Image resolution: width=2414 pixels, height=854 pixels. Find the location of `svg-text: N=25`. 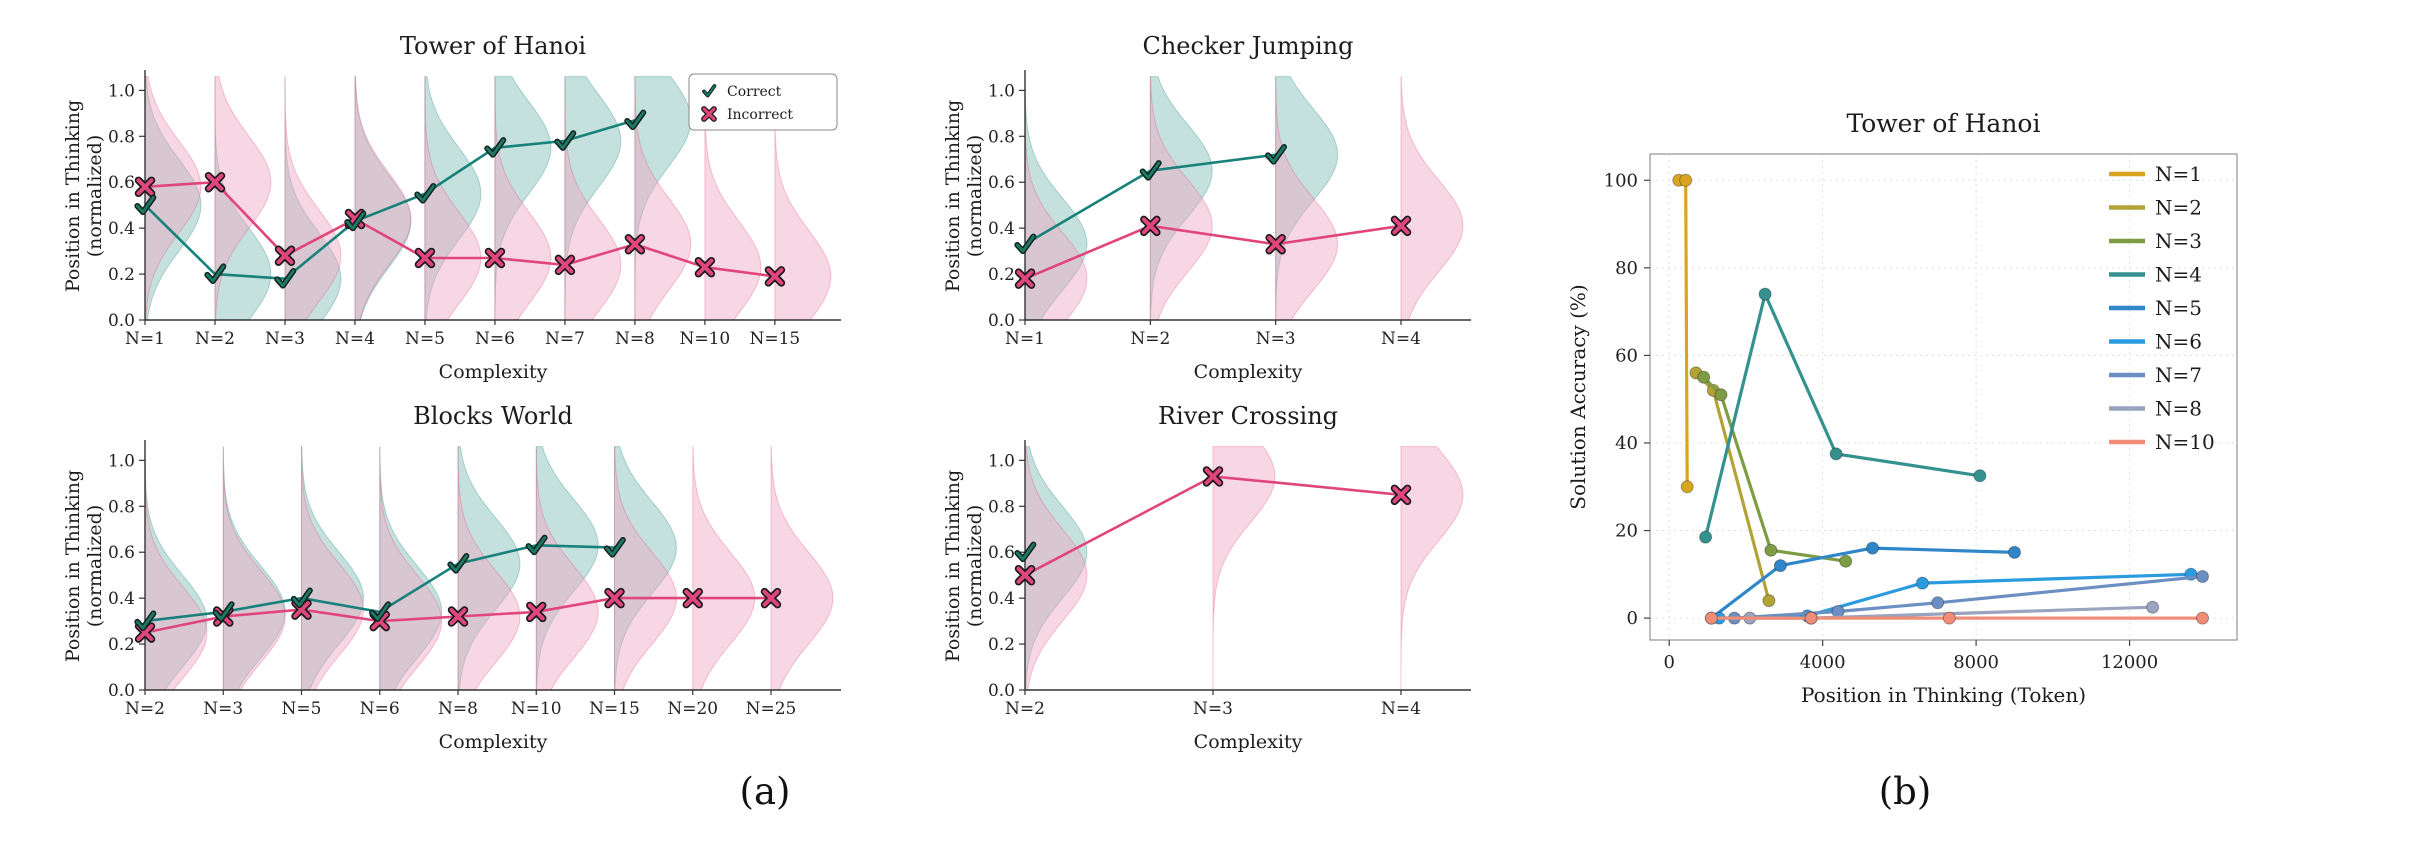

svg-text: N=25 is located at coordinates (771, 709).